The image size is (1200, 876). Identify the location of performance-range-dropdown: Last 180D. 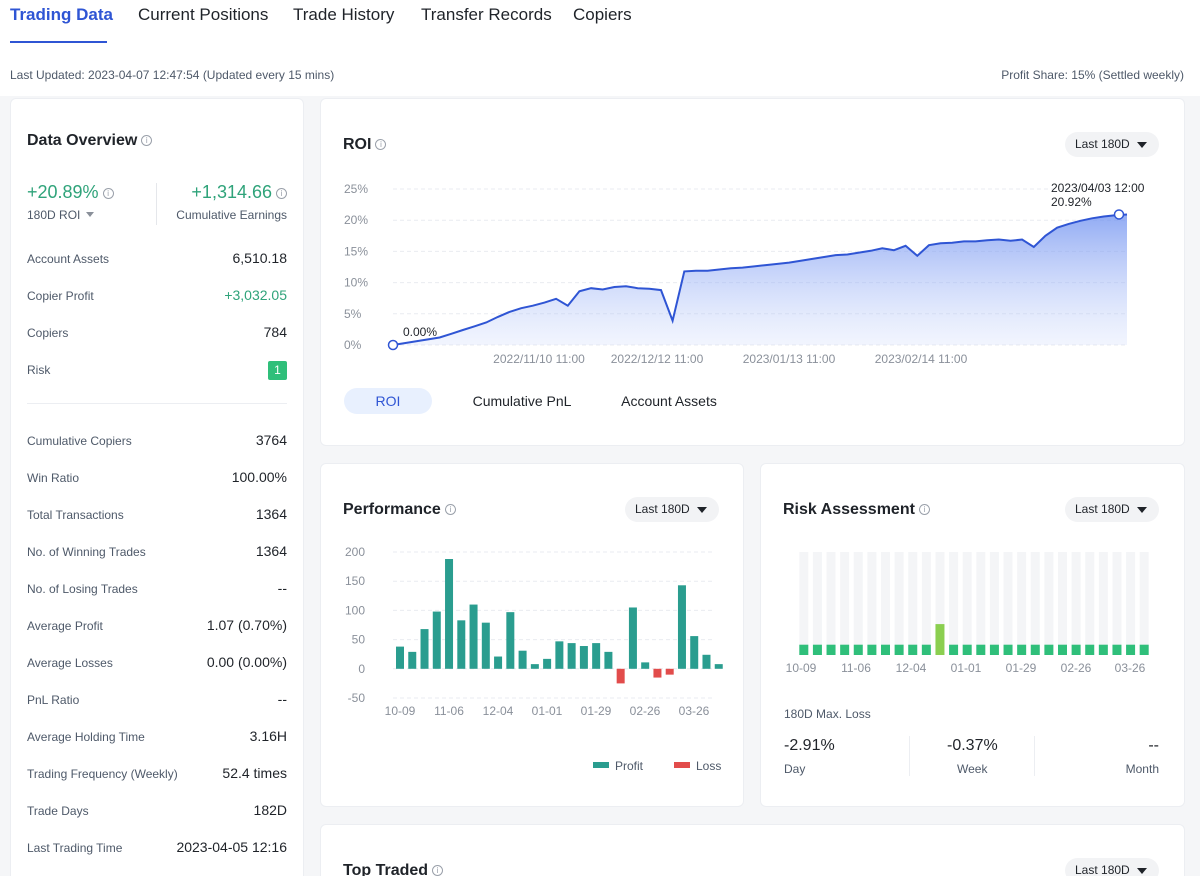
(672, 509).